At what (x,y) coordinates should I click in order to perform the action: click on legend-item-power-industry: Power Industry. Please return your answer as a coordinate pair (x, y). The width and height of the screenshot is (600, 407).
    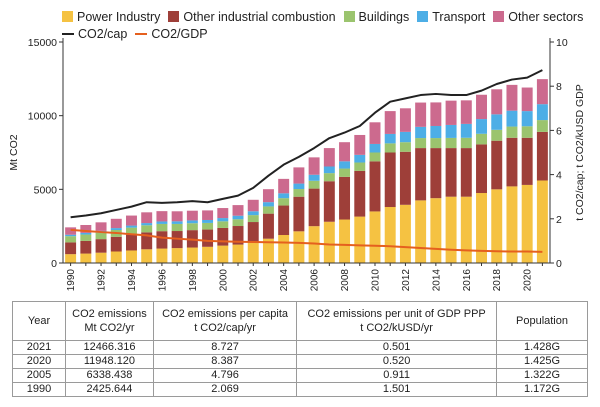
    Looking at the image, I should click on (111, 17).